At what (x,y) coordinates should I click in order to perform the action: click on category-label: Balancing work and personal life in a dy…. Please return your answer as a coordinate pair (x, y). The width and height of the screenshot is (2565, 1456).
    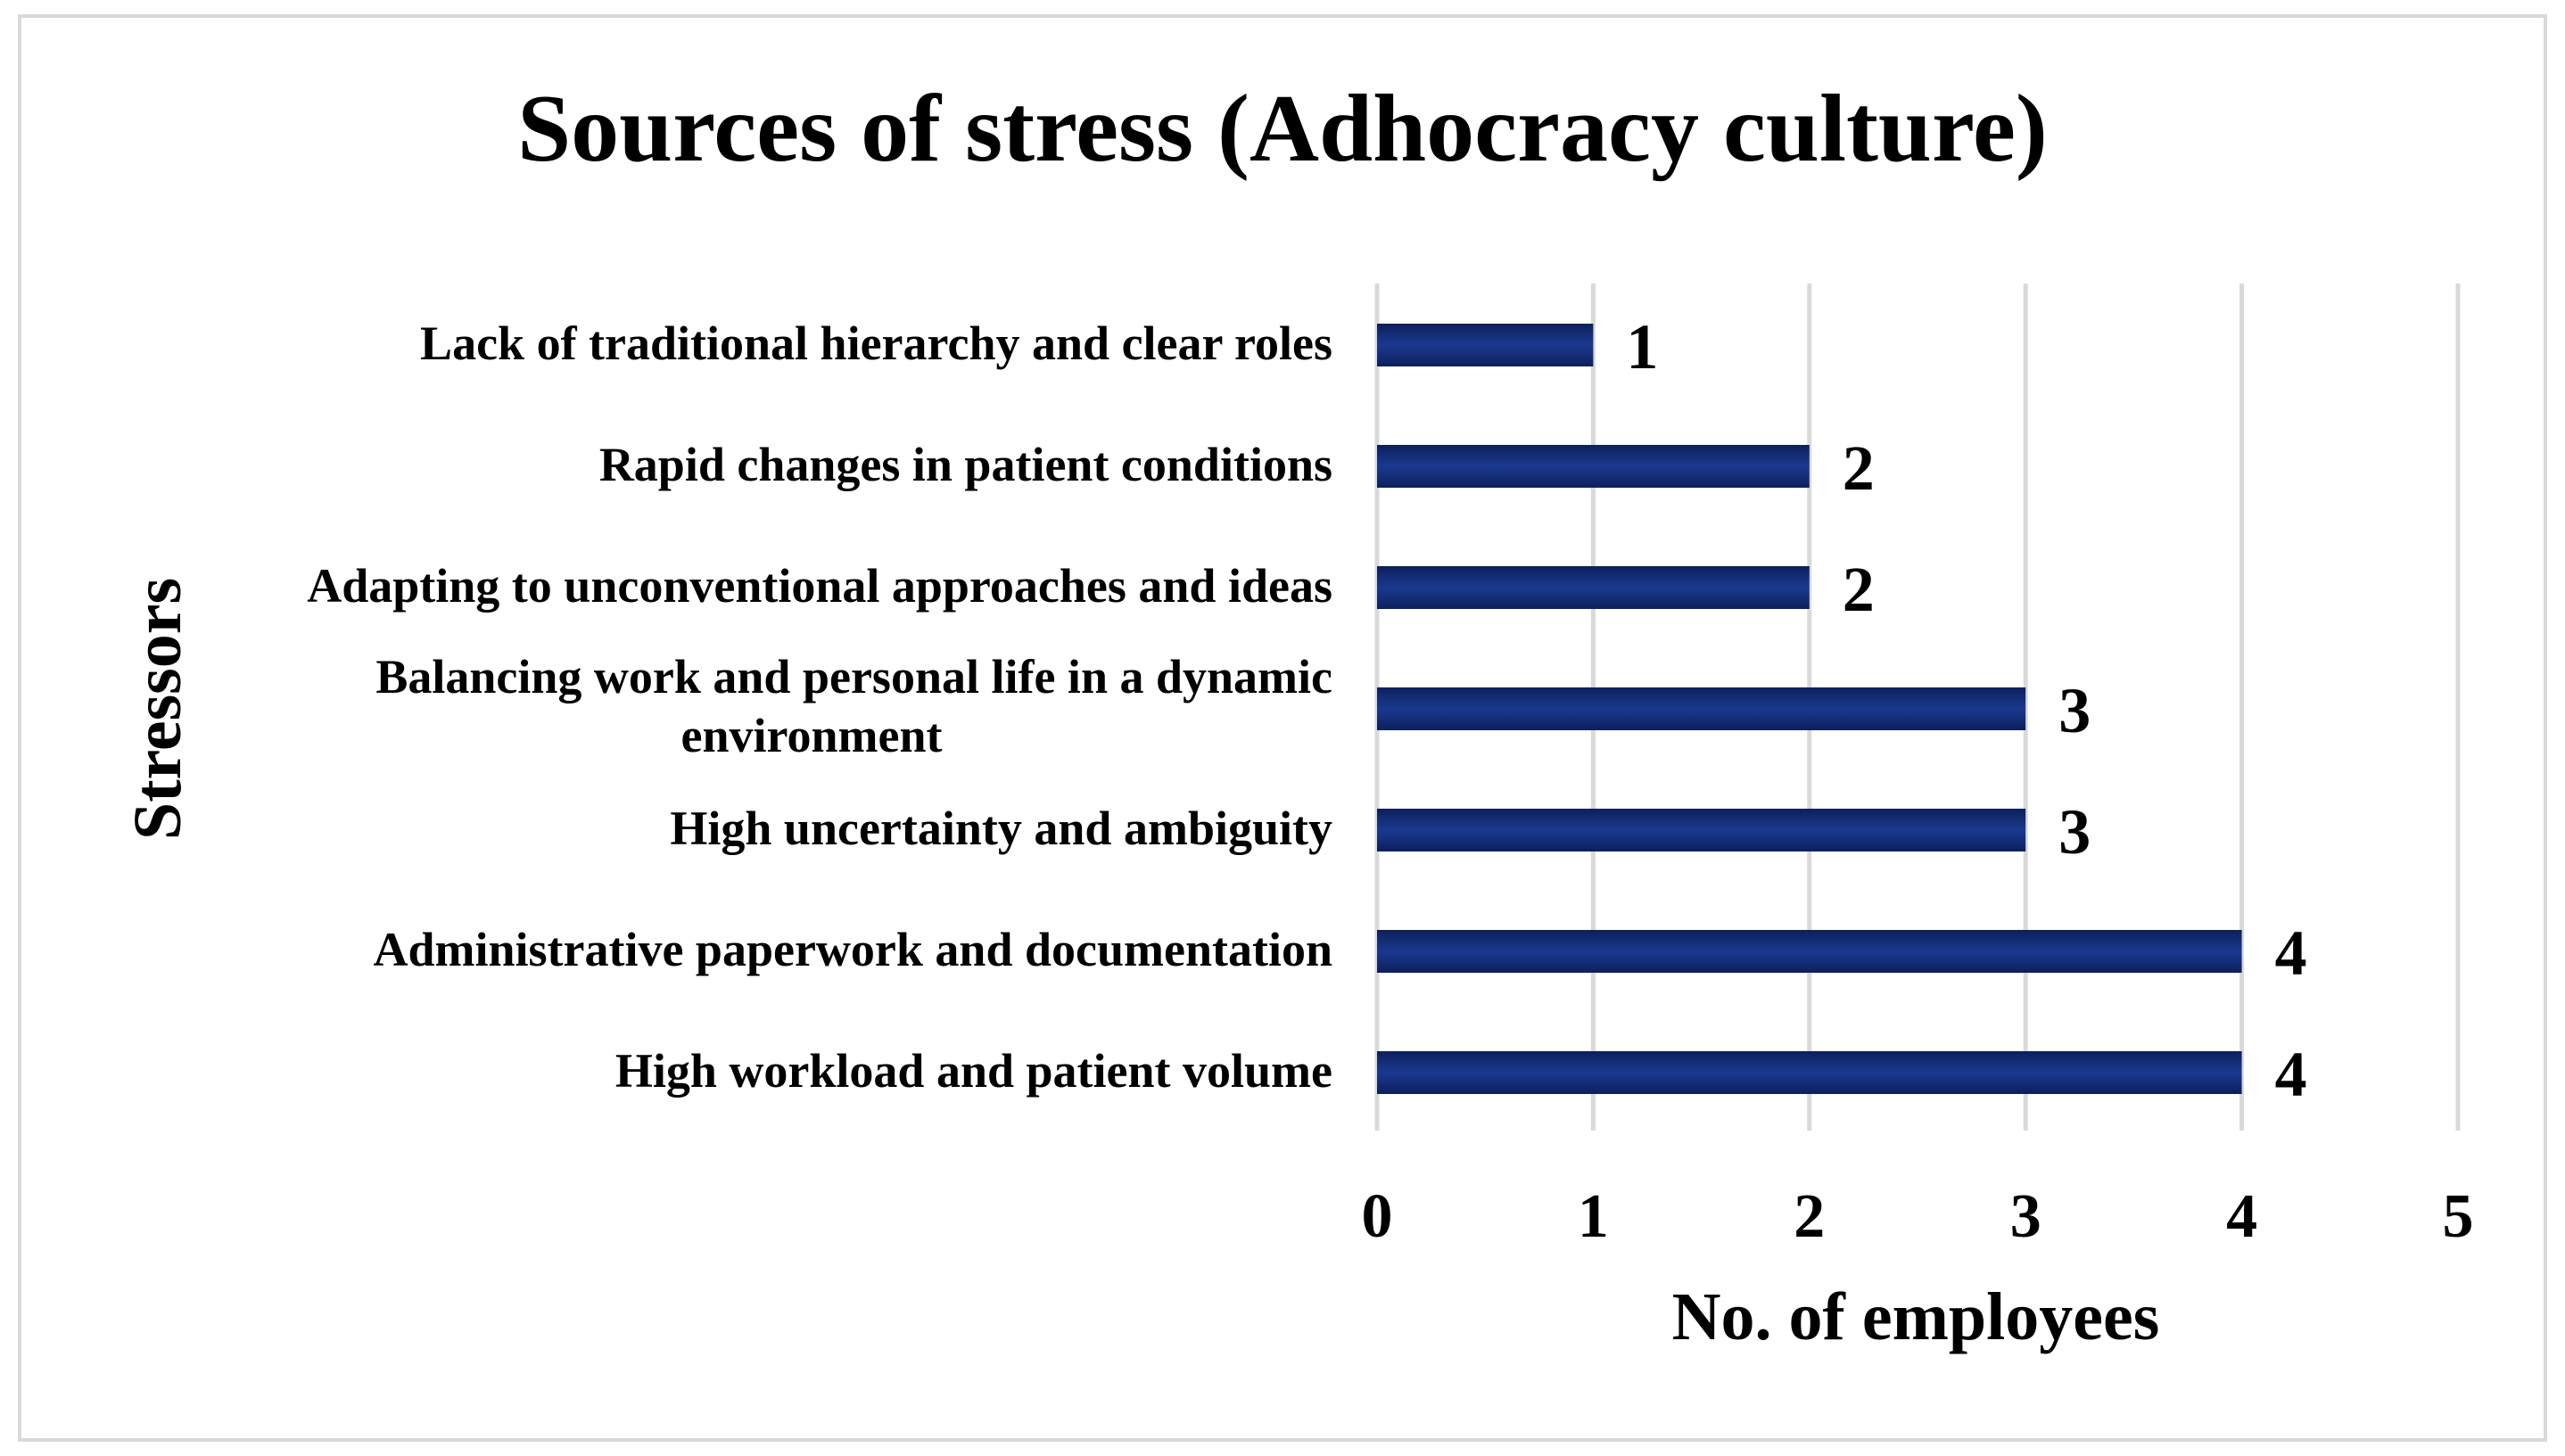
    Looking at the image, I should click on (853, 676).